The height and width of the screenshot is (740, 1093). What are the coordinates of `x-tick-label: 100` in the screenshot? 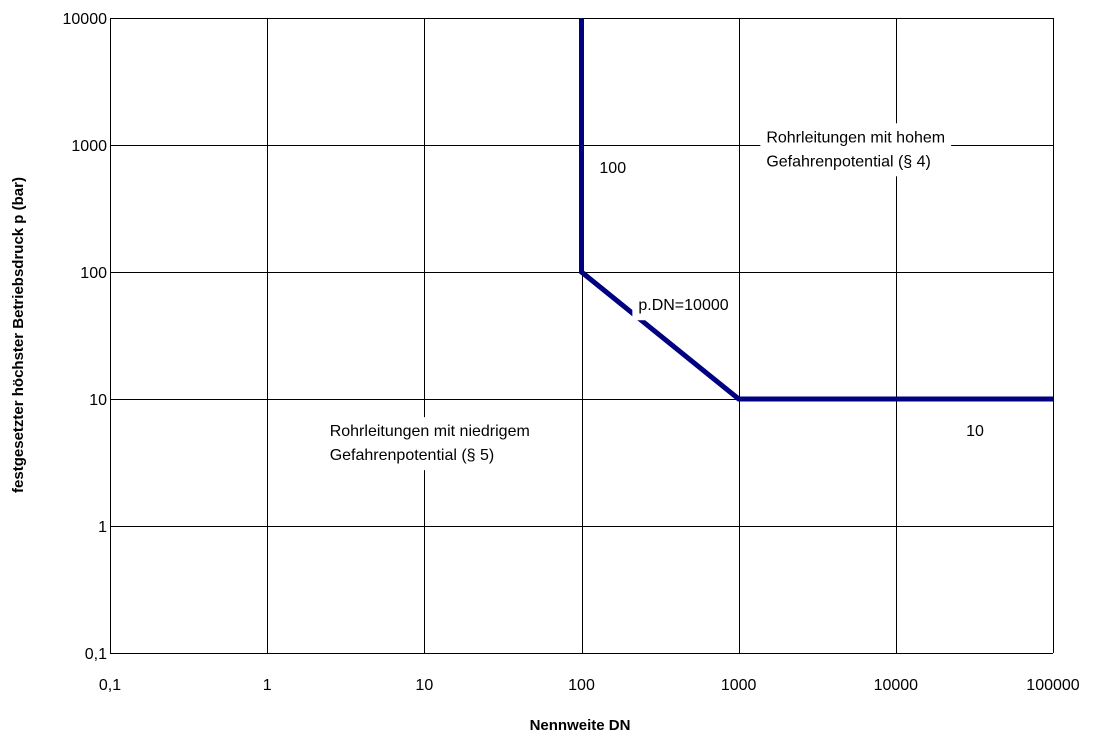 It's located at (581, 685).